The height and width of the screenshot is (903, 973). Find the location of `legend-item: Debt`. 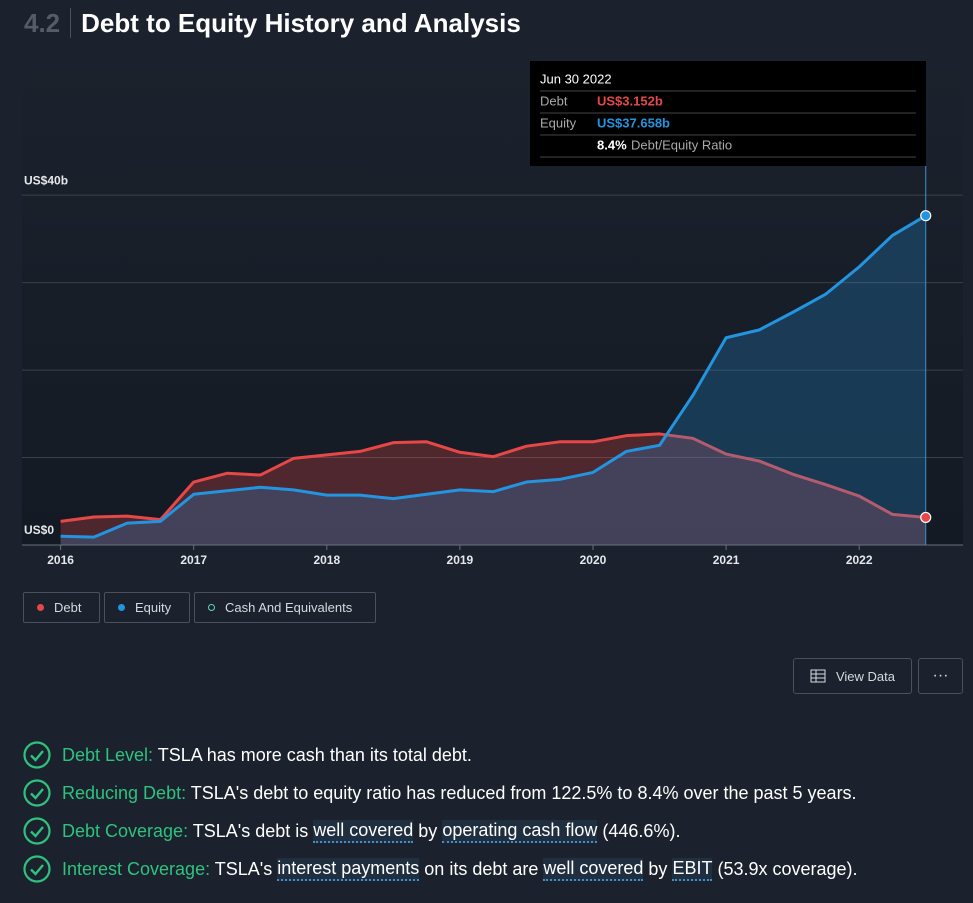

legend-item: Debt is located at coordinates (61, 607).